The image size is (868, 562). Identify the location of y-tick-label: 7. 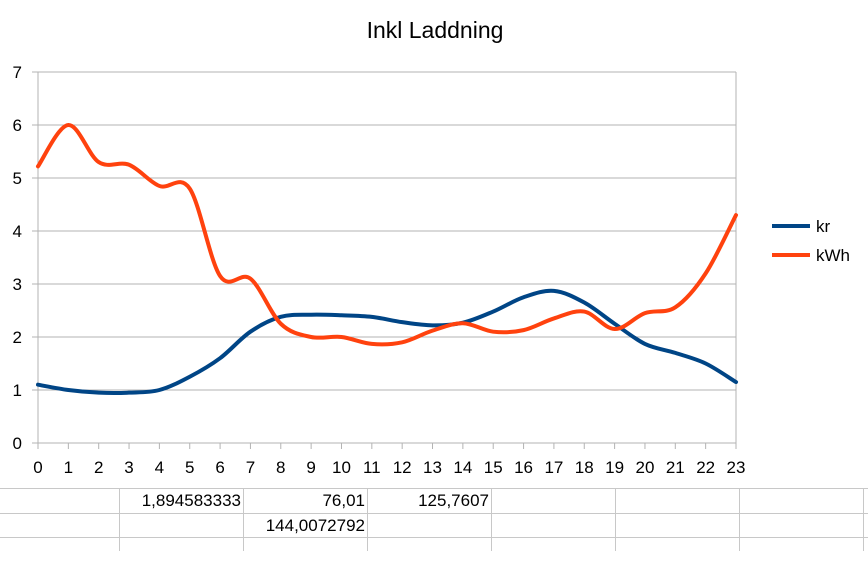
(17, 72).